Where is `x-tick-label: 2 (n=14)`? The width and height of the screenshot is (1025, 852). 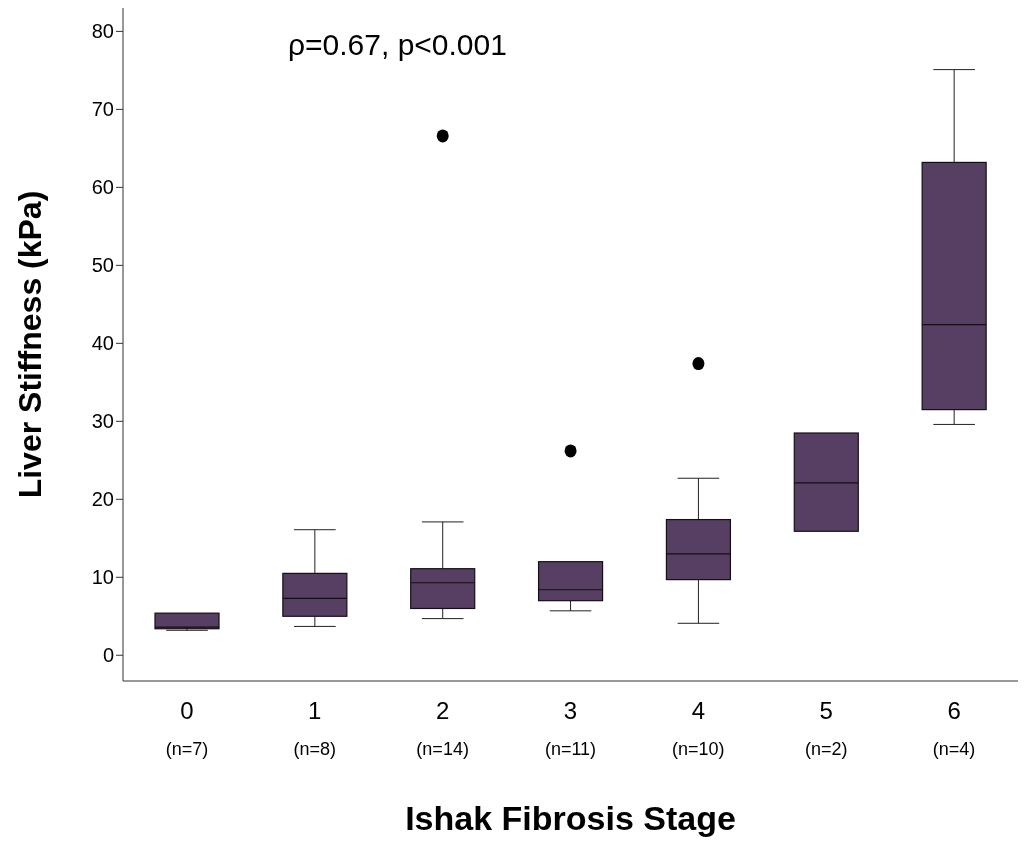
x-tick-label: 2 (n=14) is located at coordinates (442, 728).